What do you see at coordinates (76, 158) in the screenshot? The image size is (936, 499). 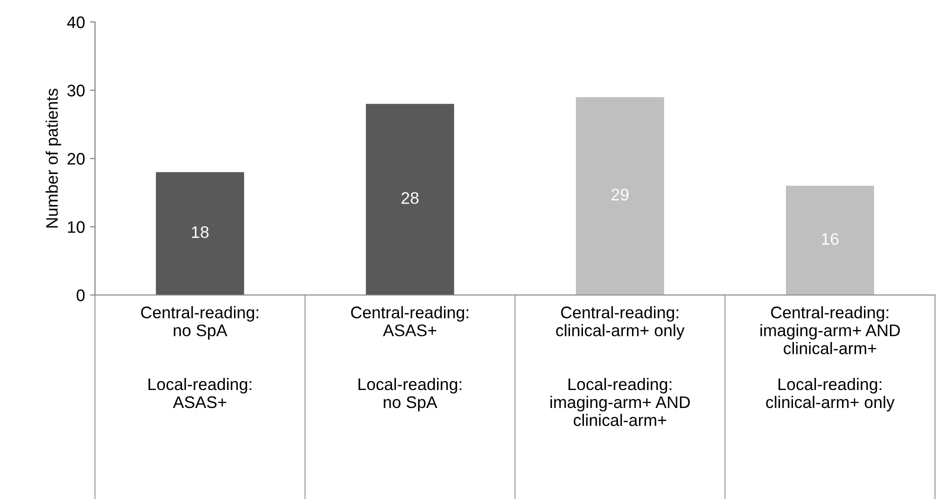 I see `y-tick-label: 20` at bounding box center [76, 158].